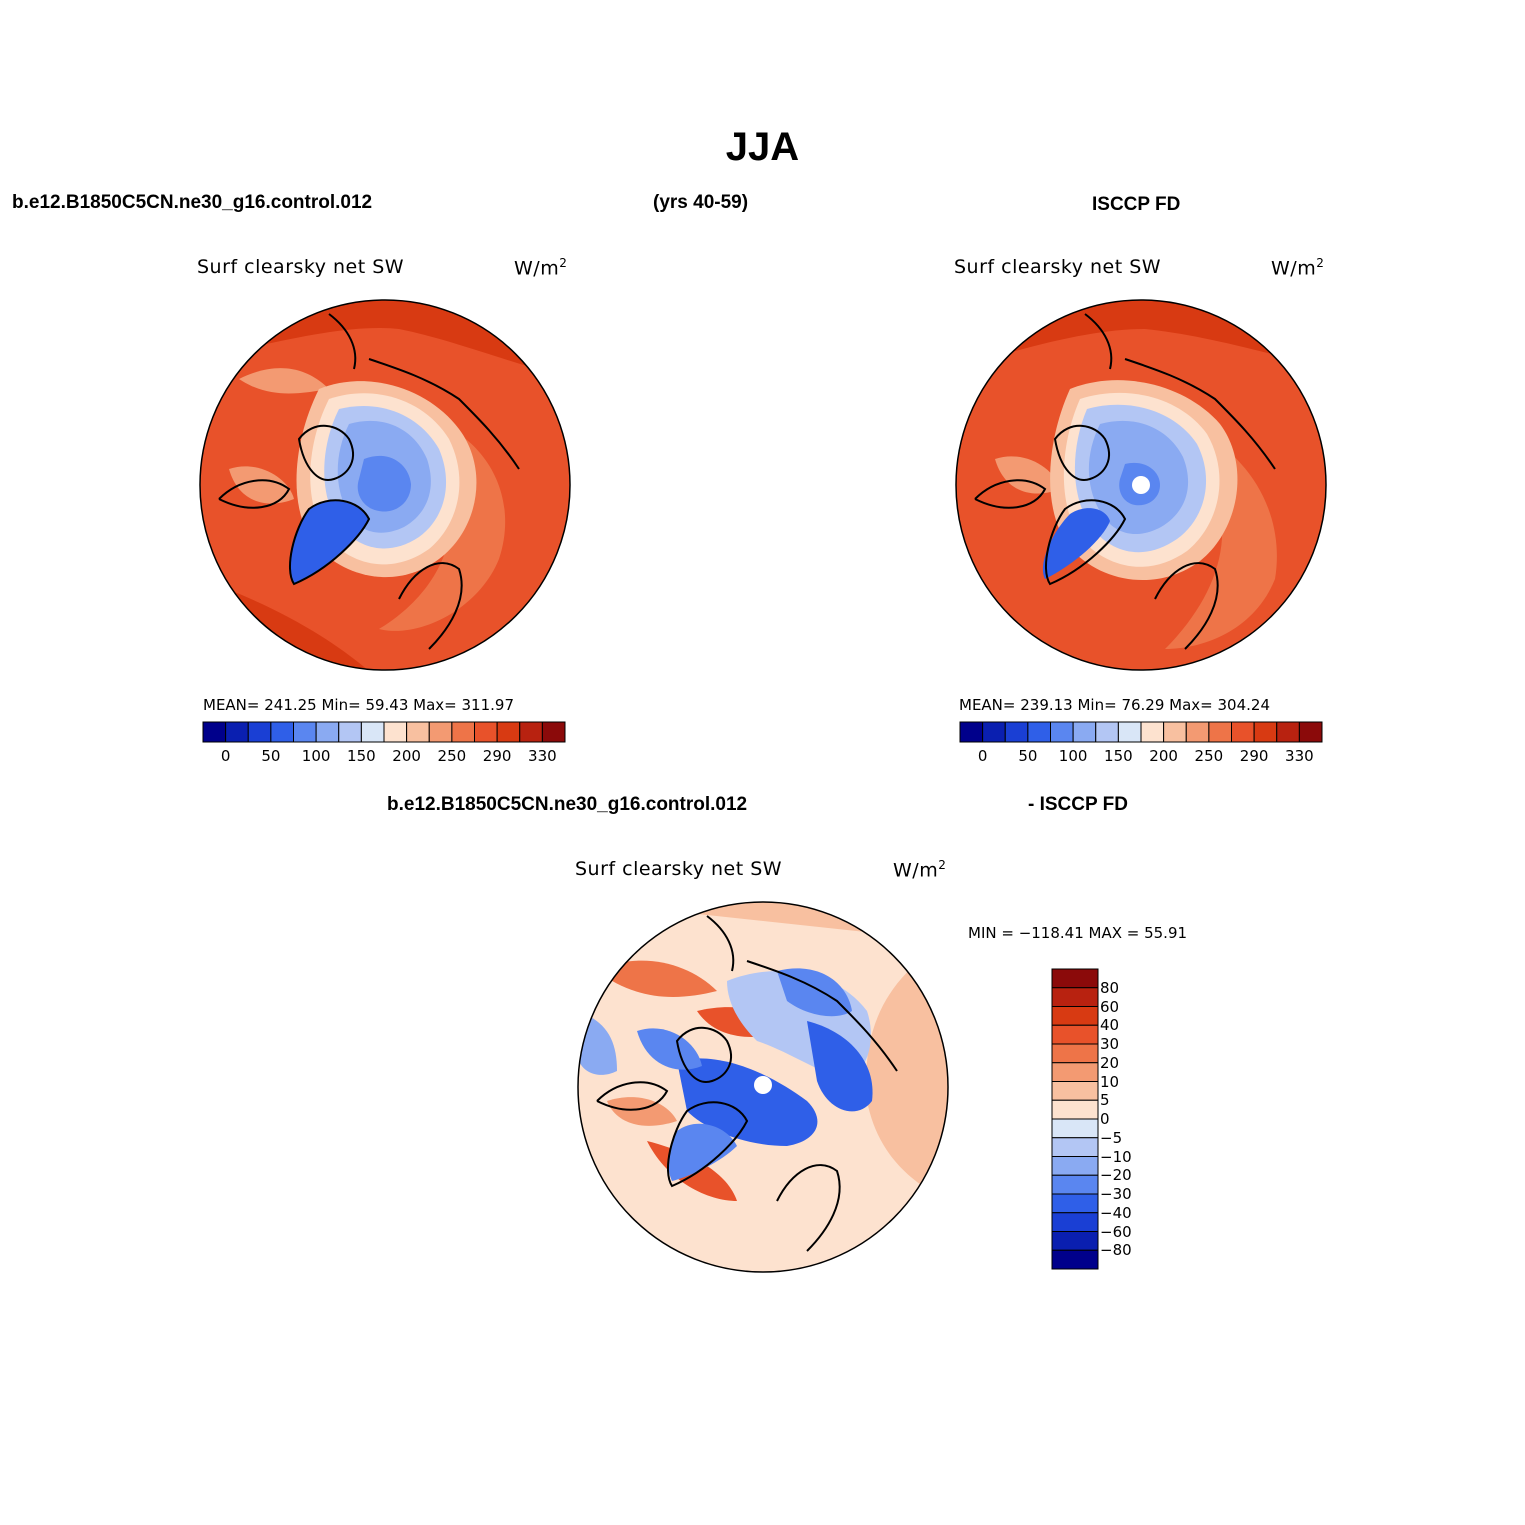 The height and width of the screenshot is (1525, 1525). What do you see at coordinates (1110, 1062) in the screenshot?
I see `diff-colorbar-tick-label: 20` at bounding box center [1110, 1062].